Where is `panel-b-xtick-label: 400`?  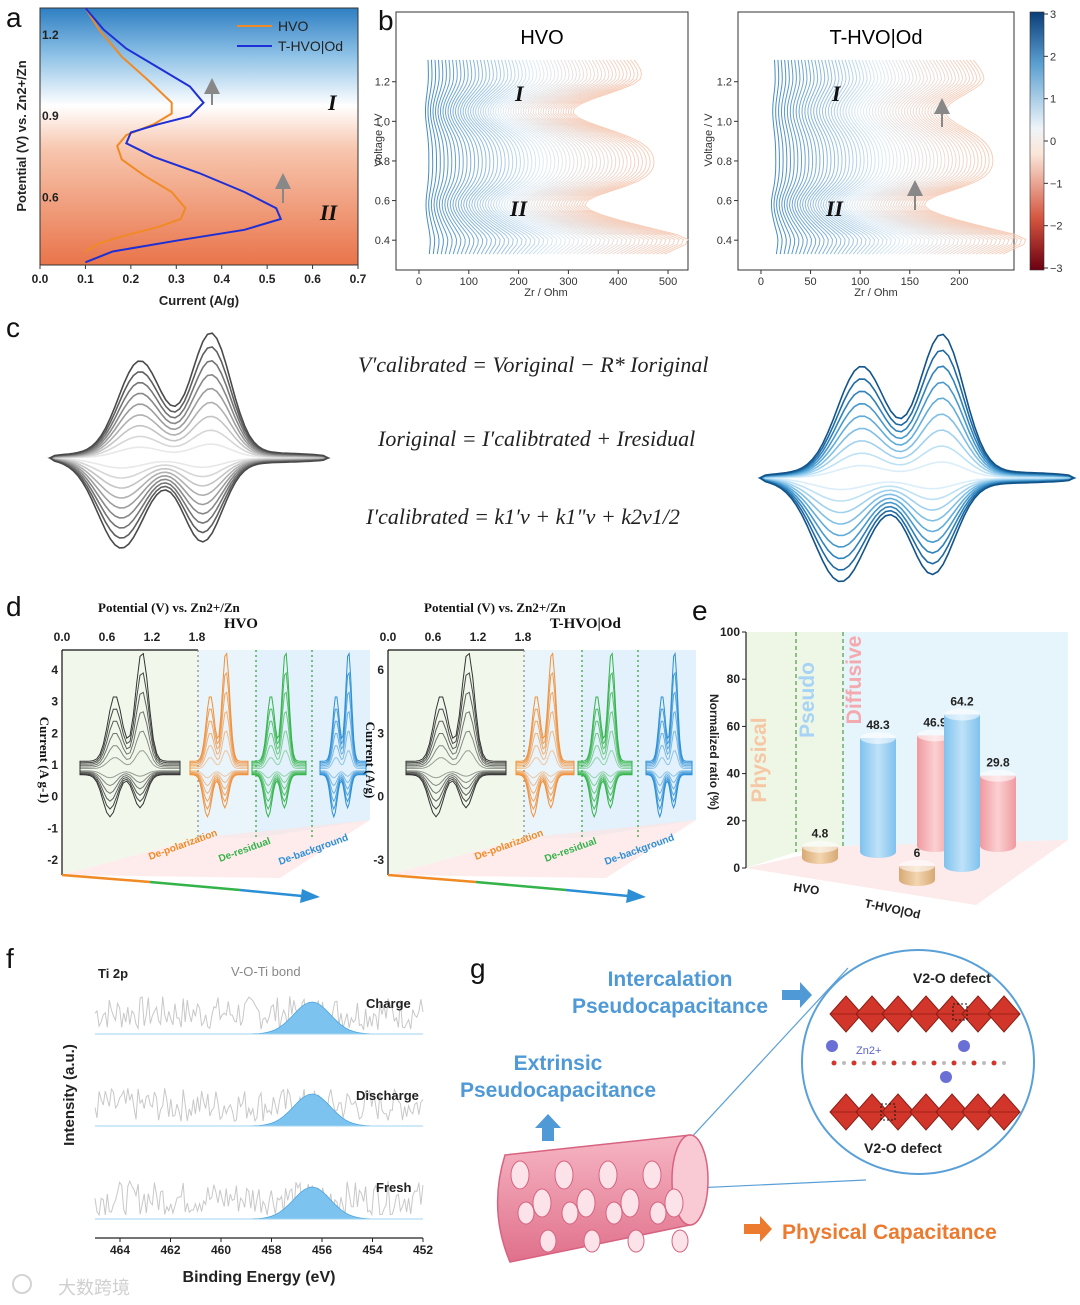 panel-b-xtick-label: 400 is located at coordinates (618, 282).